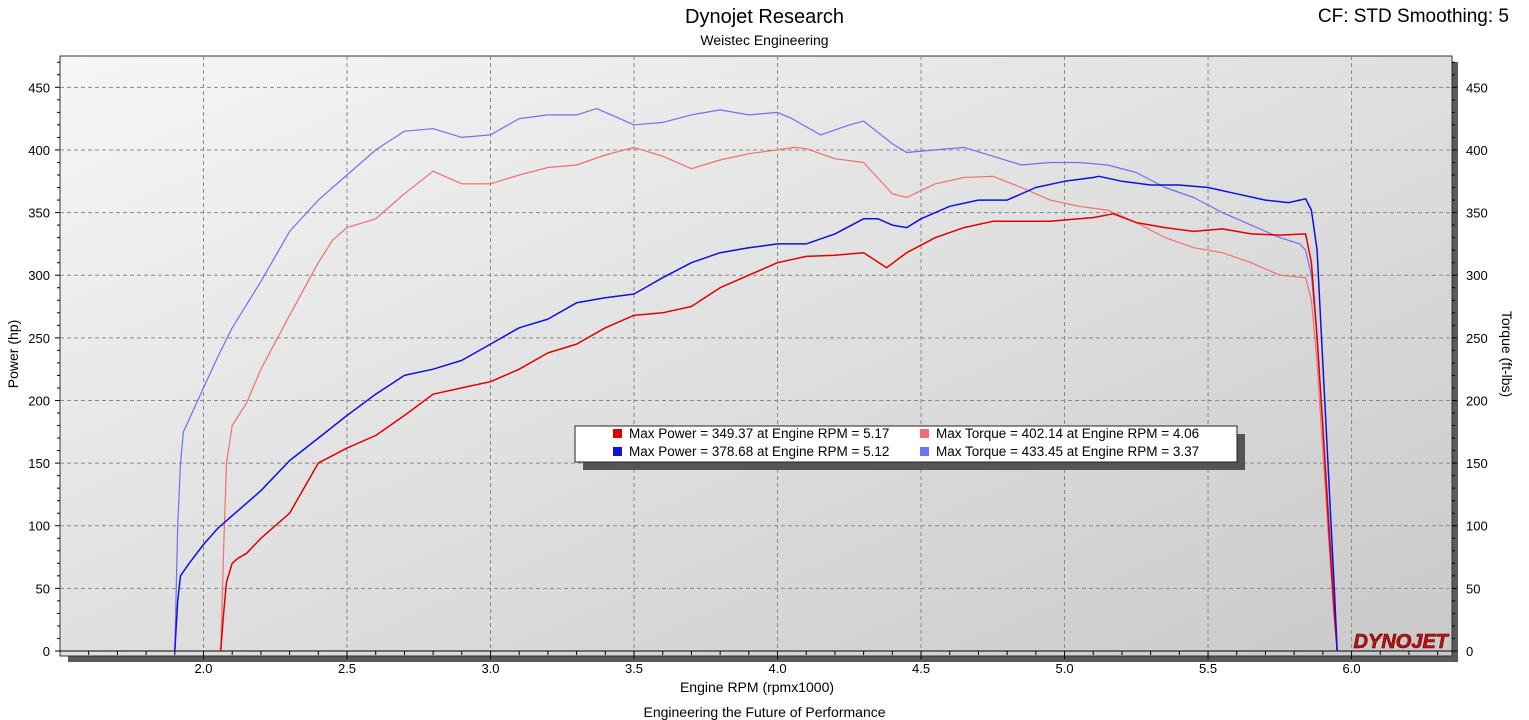 The width and height of the screenshot is (1529, 720). What do you see at coordinates (46, 651) in the screenshot?
I see `y-tick-label-left: 0` at bounding box center [46, 651].